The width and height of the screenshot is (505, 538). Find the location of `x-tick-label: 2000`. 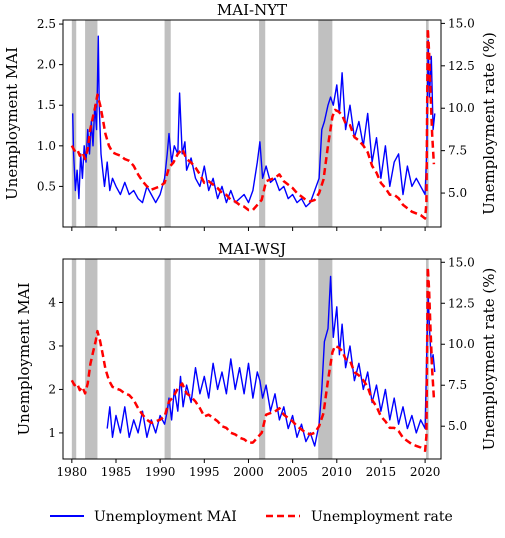

x-tick-label: 2000 is located at coordinates (248, 472).